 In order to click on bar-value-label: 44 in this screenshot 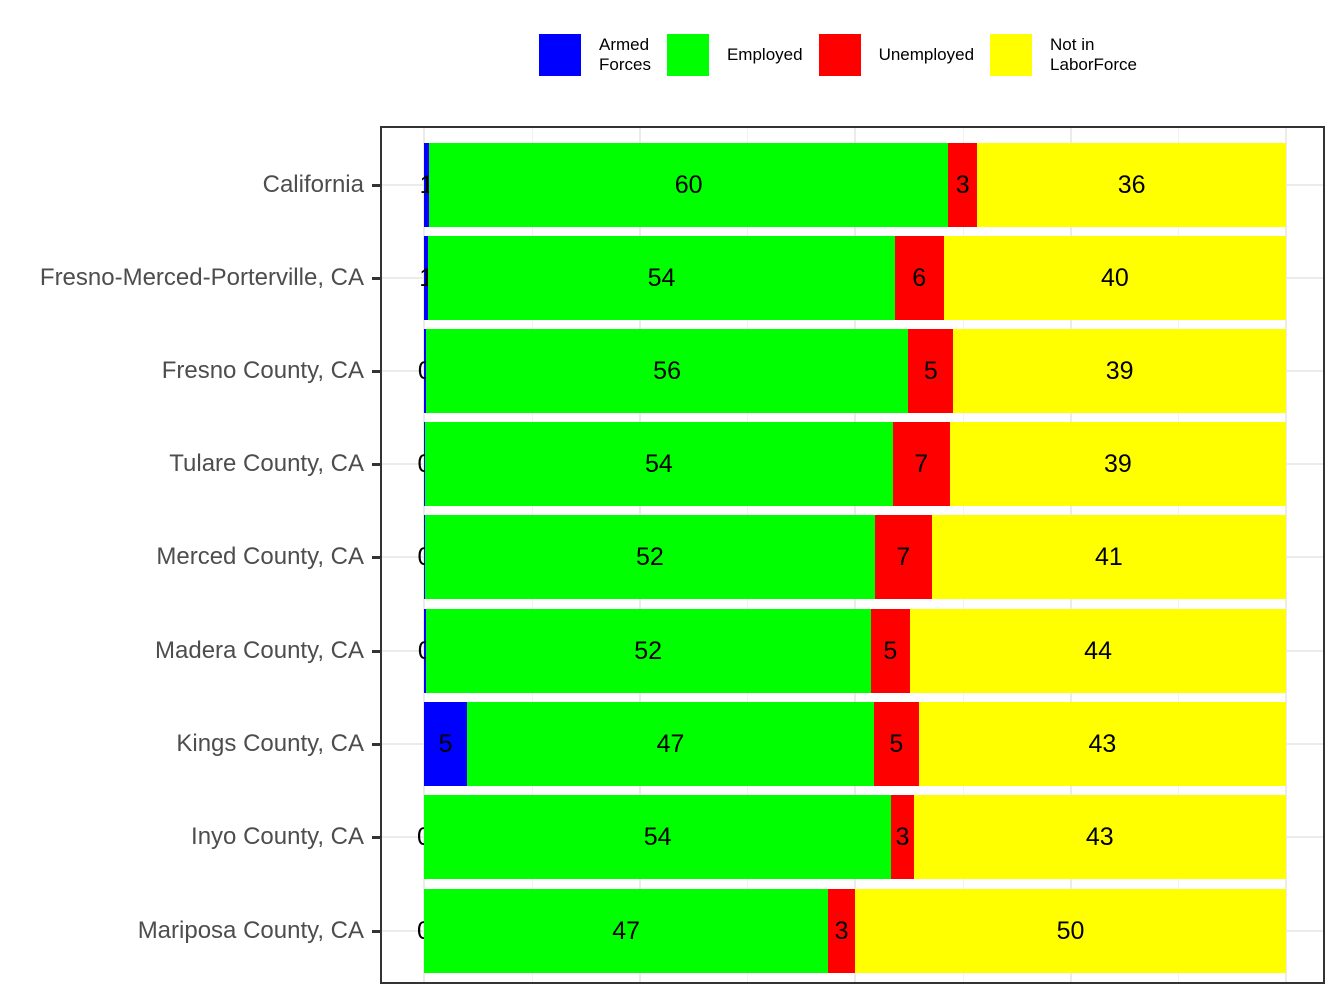, I will do `click(1098, 651)`.